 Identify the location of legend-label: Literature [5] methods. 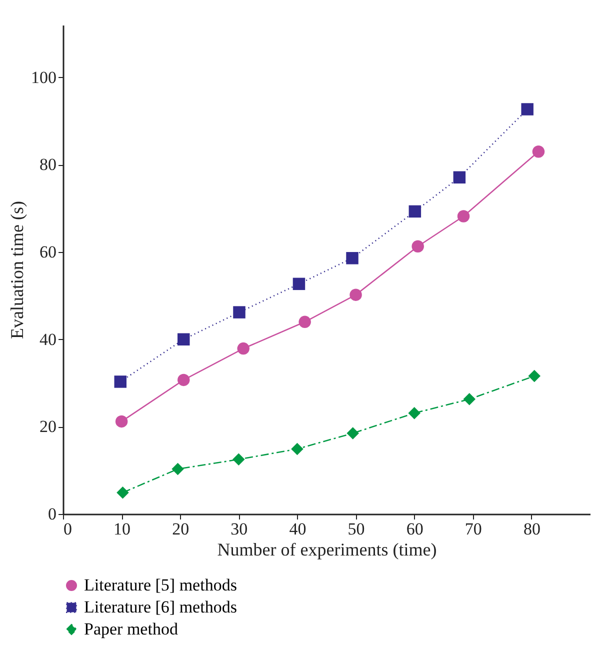
(160, 585).